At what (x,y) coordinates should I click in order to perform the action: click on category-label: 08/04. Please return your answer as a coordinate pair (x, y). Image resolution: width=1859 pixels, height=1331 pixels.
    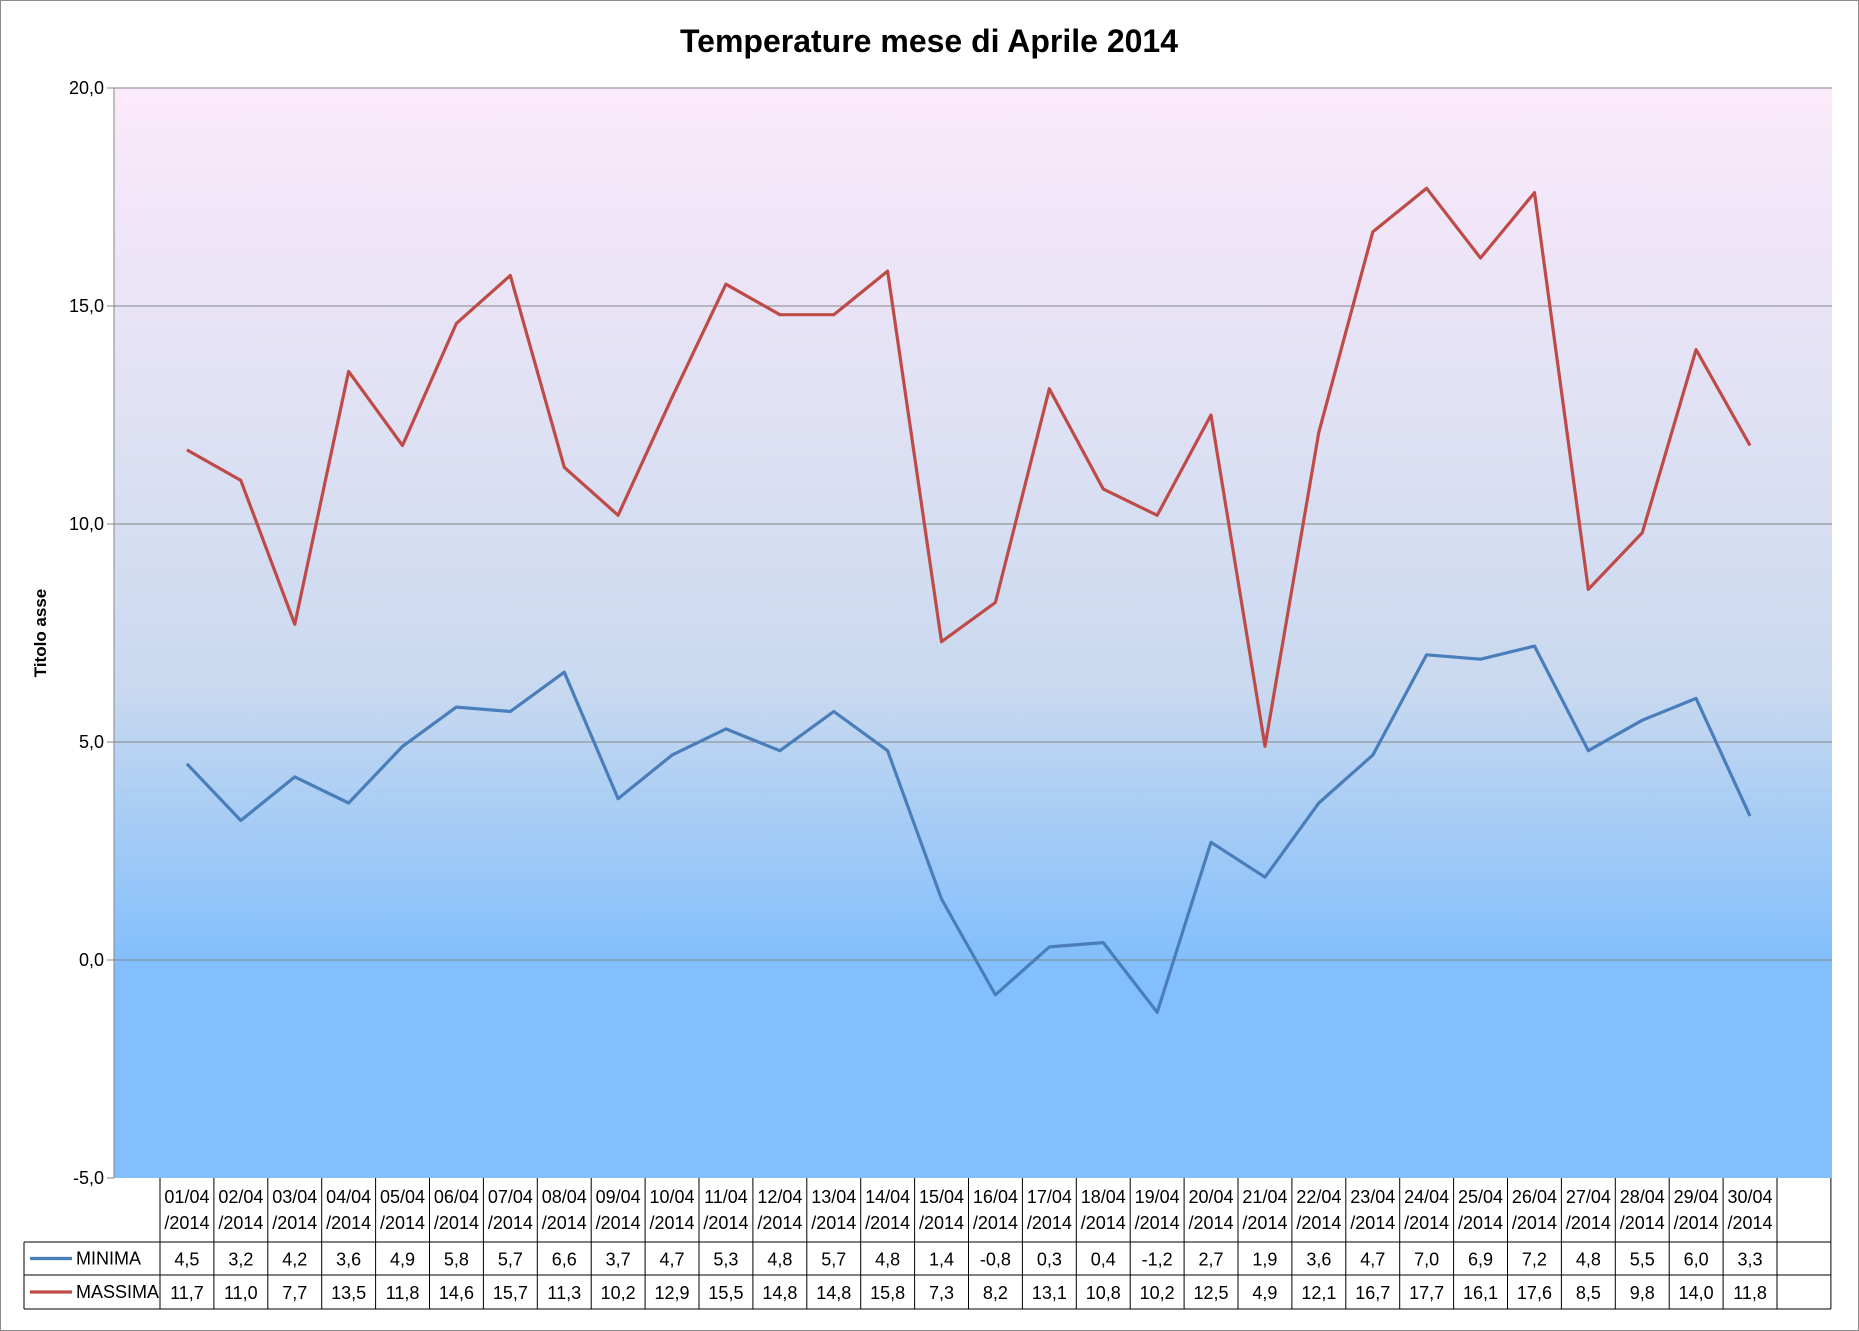
    Looking at the image, I should click on (564, 1197).